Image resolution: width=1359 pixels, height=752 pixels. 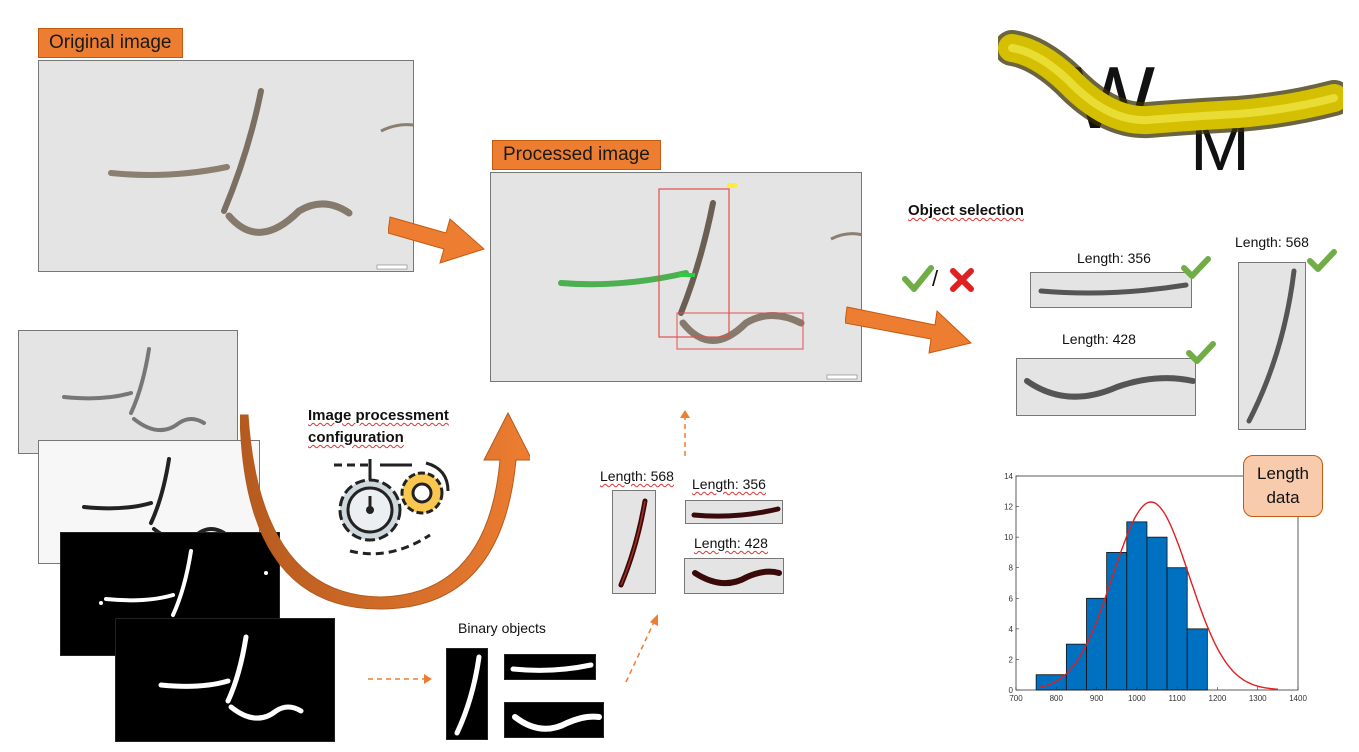 What do you see at coordinates (1283, 497) in the screenshot?
I see `length-data-label-line2: data` at bounding box center [1283, 497].